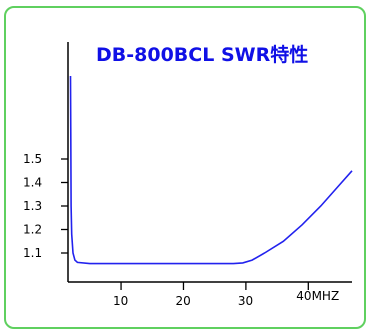  What do you see at coordinates (32, 206) in the screenshot?
I see `y-tick-label: 1.3` at bounding box center [32, 206].